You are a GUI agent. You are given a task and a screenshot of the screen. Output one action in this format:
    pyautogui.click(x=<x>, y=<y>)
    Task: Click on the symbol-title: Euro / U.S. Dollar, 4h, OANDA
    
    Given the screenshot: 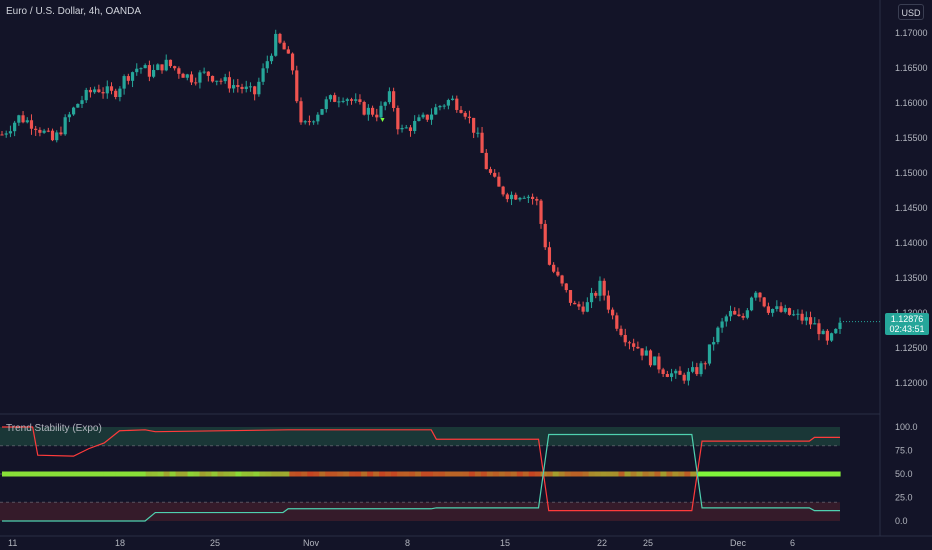 What is the action you would take?
    pyautogui.click(x=74, y=11)
    